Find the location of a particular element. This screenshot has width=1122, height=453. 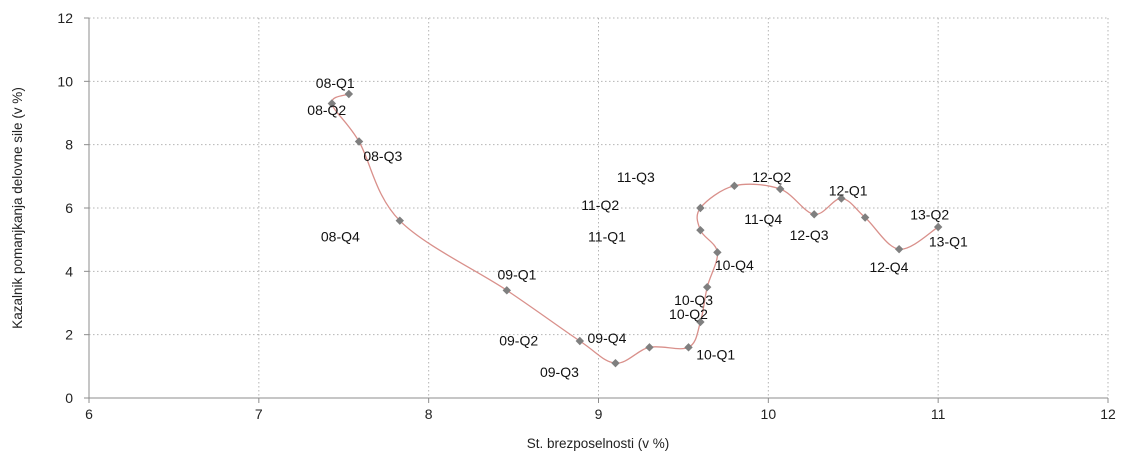

data-point-08-q3 is located at coordinates (359, 141).